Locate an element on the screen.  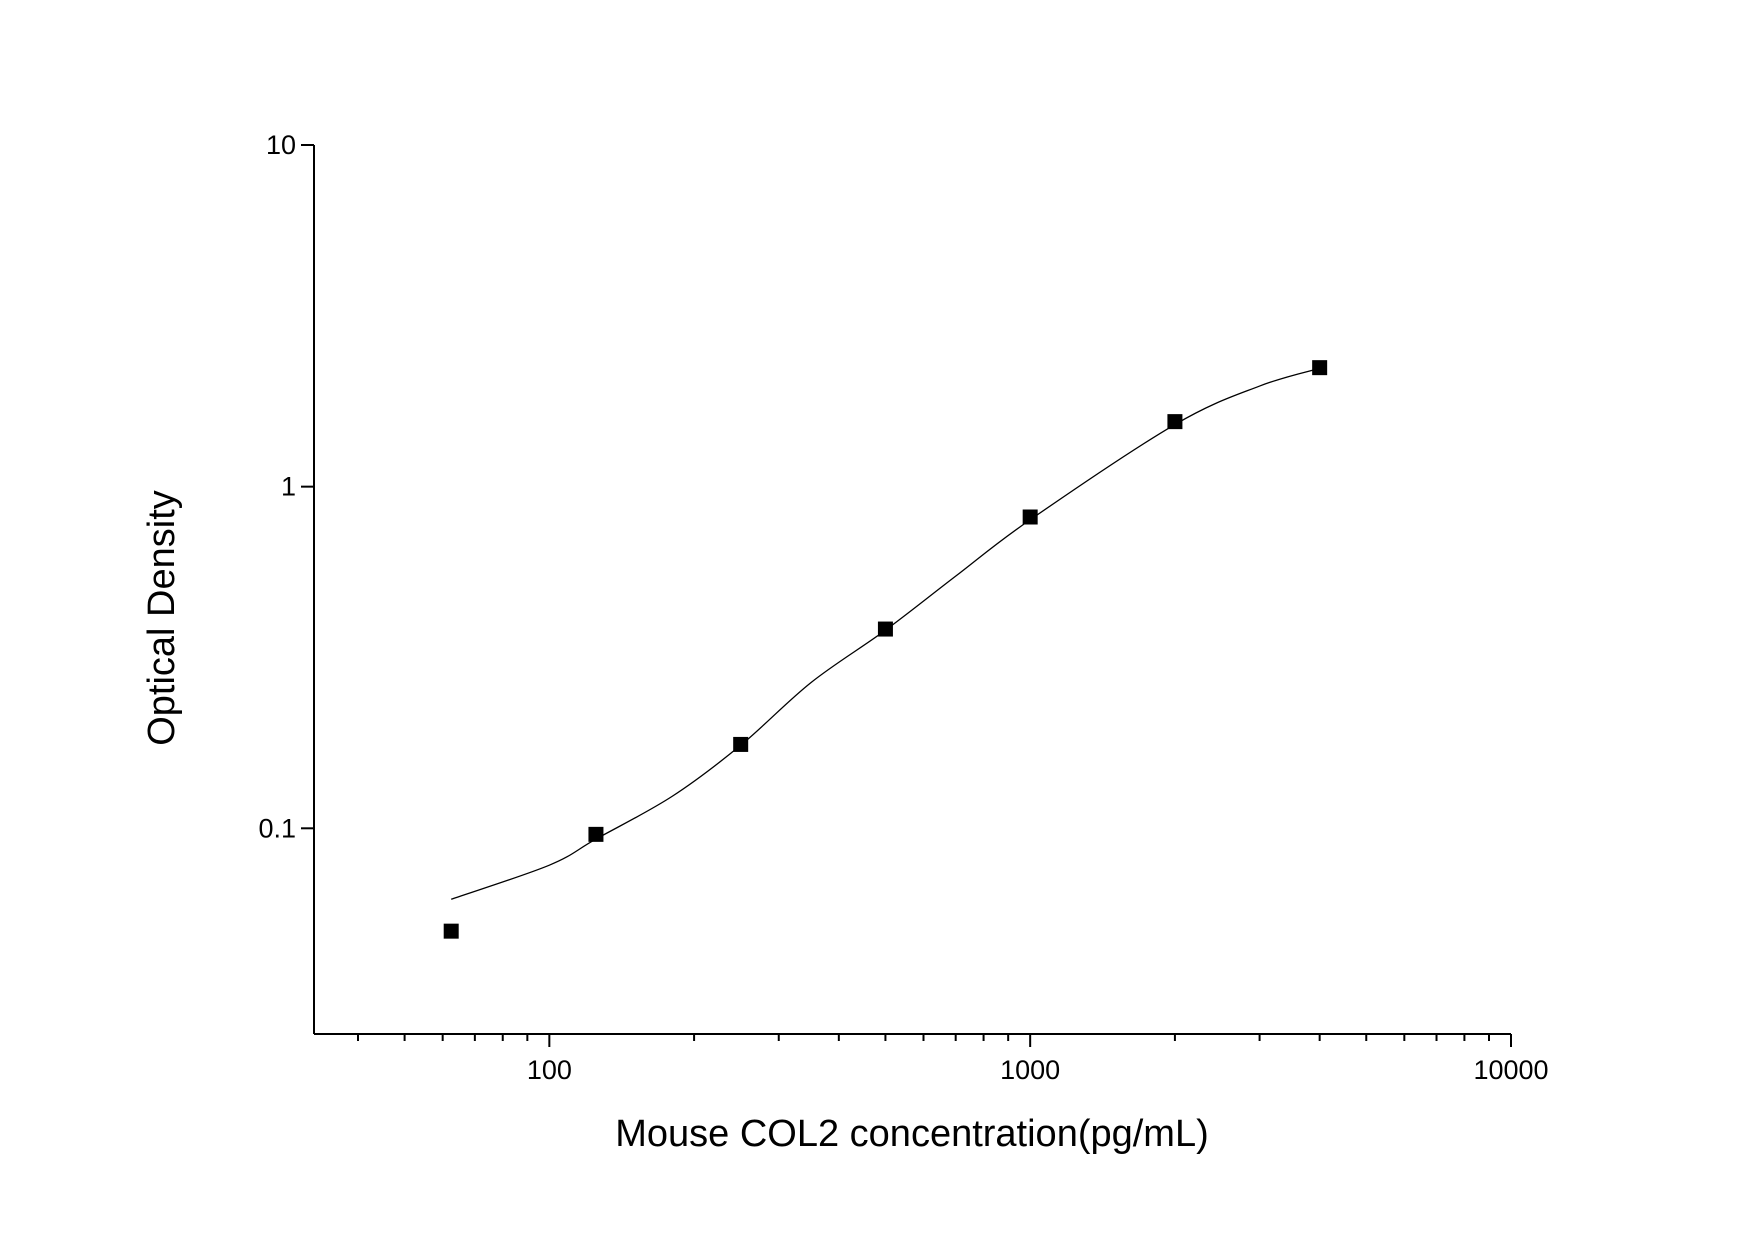
x-axis-title: Mouse COL2 concentration(pg/mL) is located at coordinates (912, 1134).